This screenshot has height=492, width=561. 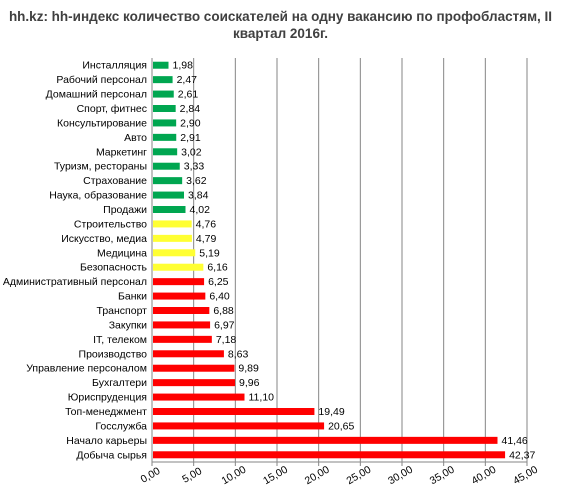 What do you see at coordinates (112, 109) in the screenshot?
I see `category-label: Спорт, фитнес` at bounding box center [112, 109].